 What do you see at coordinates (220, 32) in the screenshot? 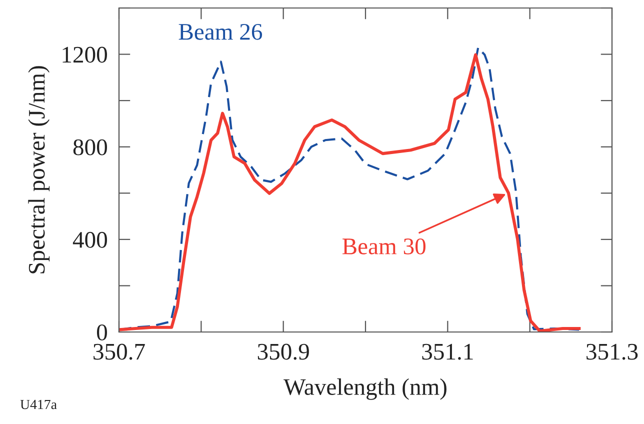
I see `series-label: Beam 26` at bounding box center [220, 32].